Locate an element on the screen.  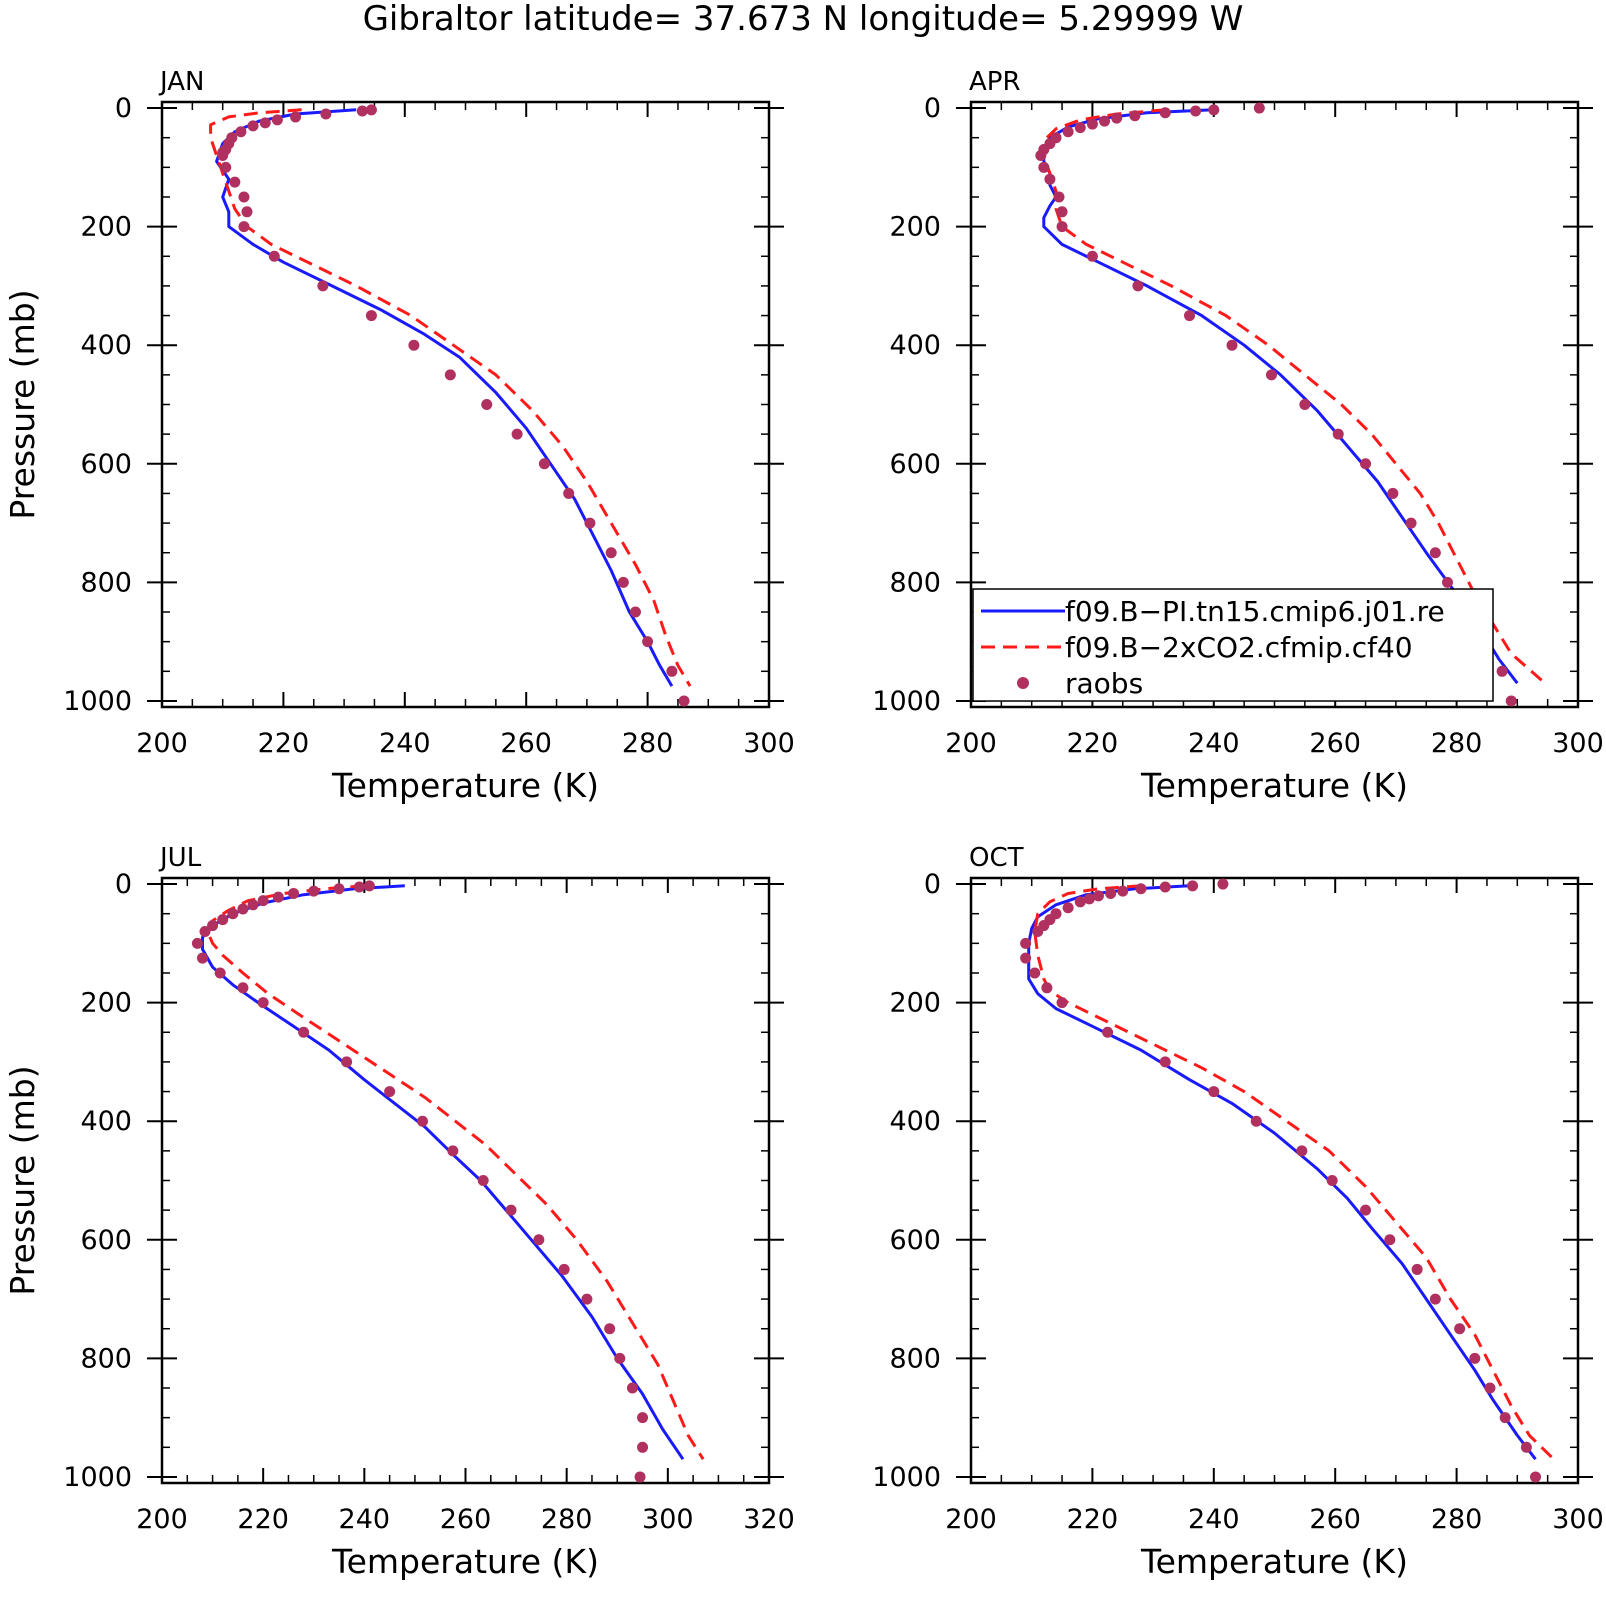
panel-label: APR is located at coordinates (995, 82).